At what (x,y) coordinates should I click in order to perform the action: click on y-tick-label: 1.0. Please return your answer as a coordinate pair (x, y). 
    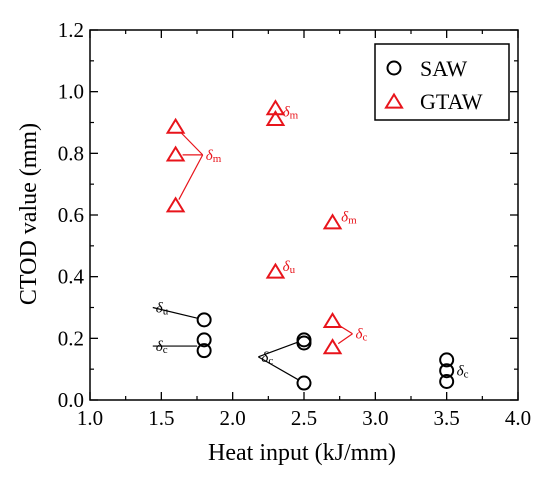
    Looking at the image, I should click on (71, 92).